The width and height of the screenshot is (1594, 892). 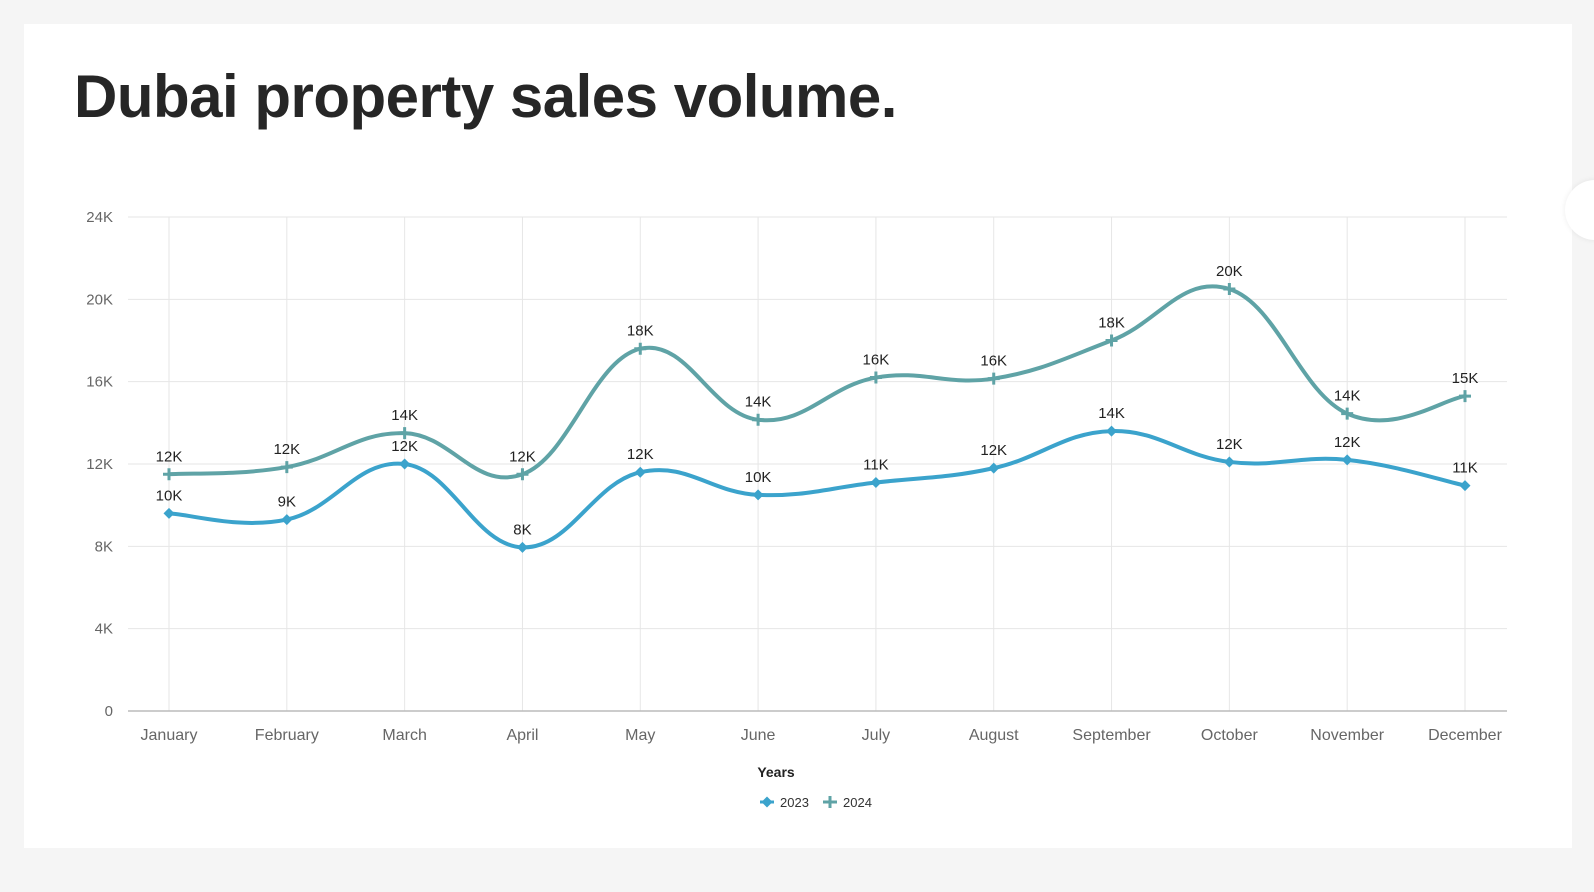 I want to click on legend-label-2024: 2024, so click(x=857, y=802).